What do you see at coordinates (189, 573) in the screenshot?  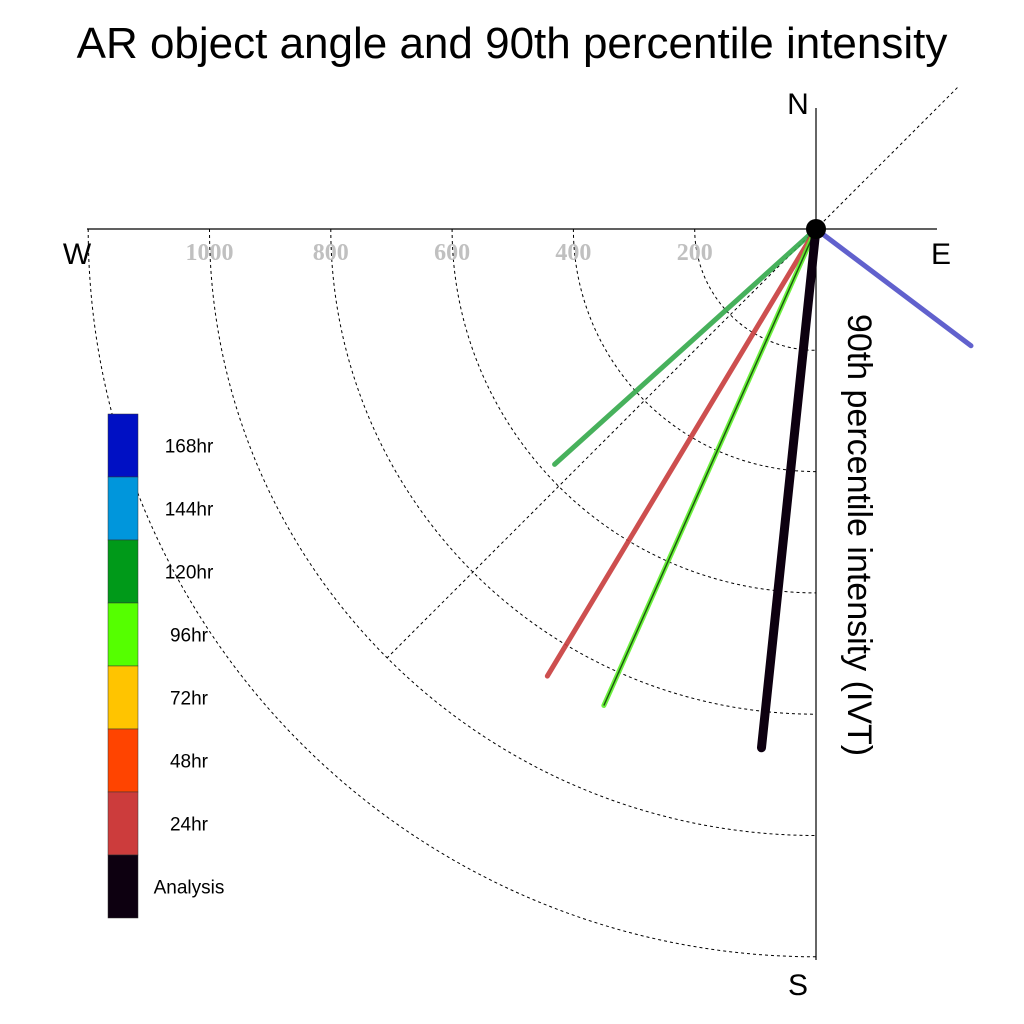 I see `legend-label: 120hr` at bounding box center [189, 573].